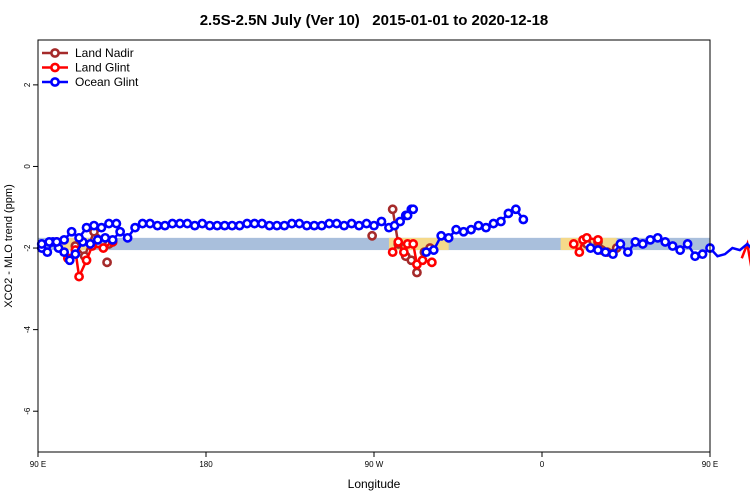 The height and width of the screenshot is (500, 750). What do you see at coordinates (9, 245) in the screenshot?
I see `y-axis-label: XCO2 - MLO trend (ppm)` at bounding box center [9, 245].